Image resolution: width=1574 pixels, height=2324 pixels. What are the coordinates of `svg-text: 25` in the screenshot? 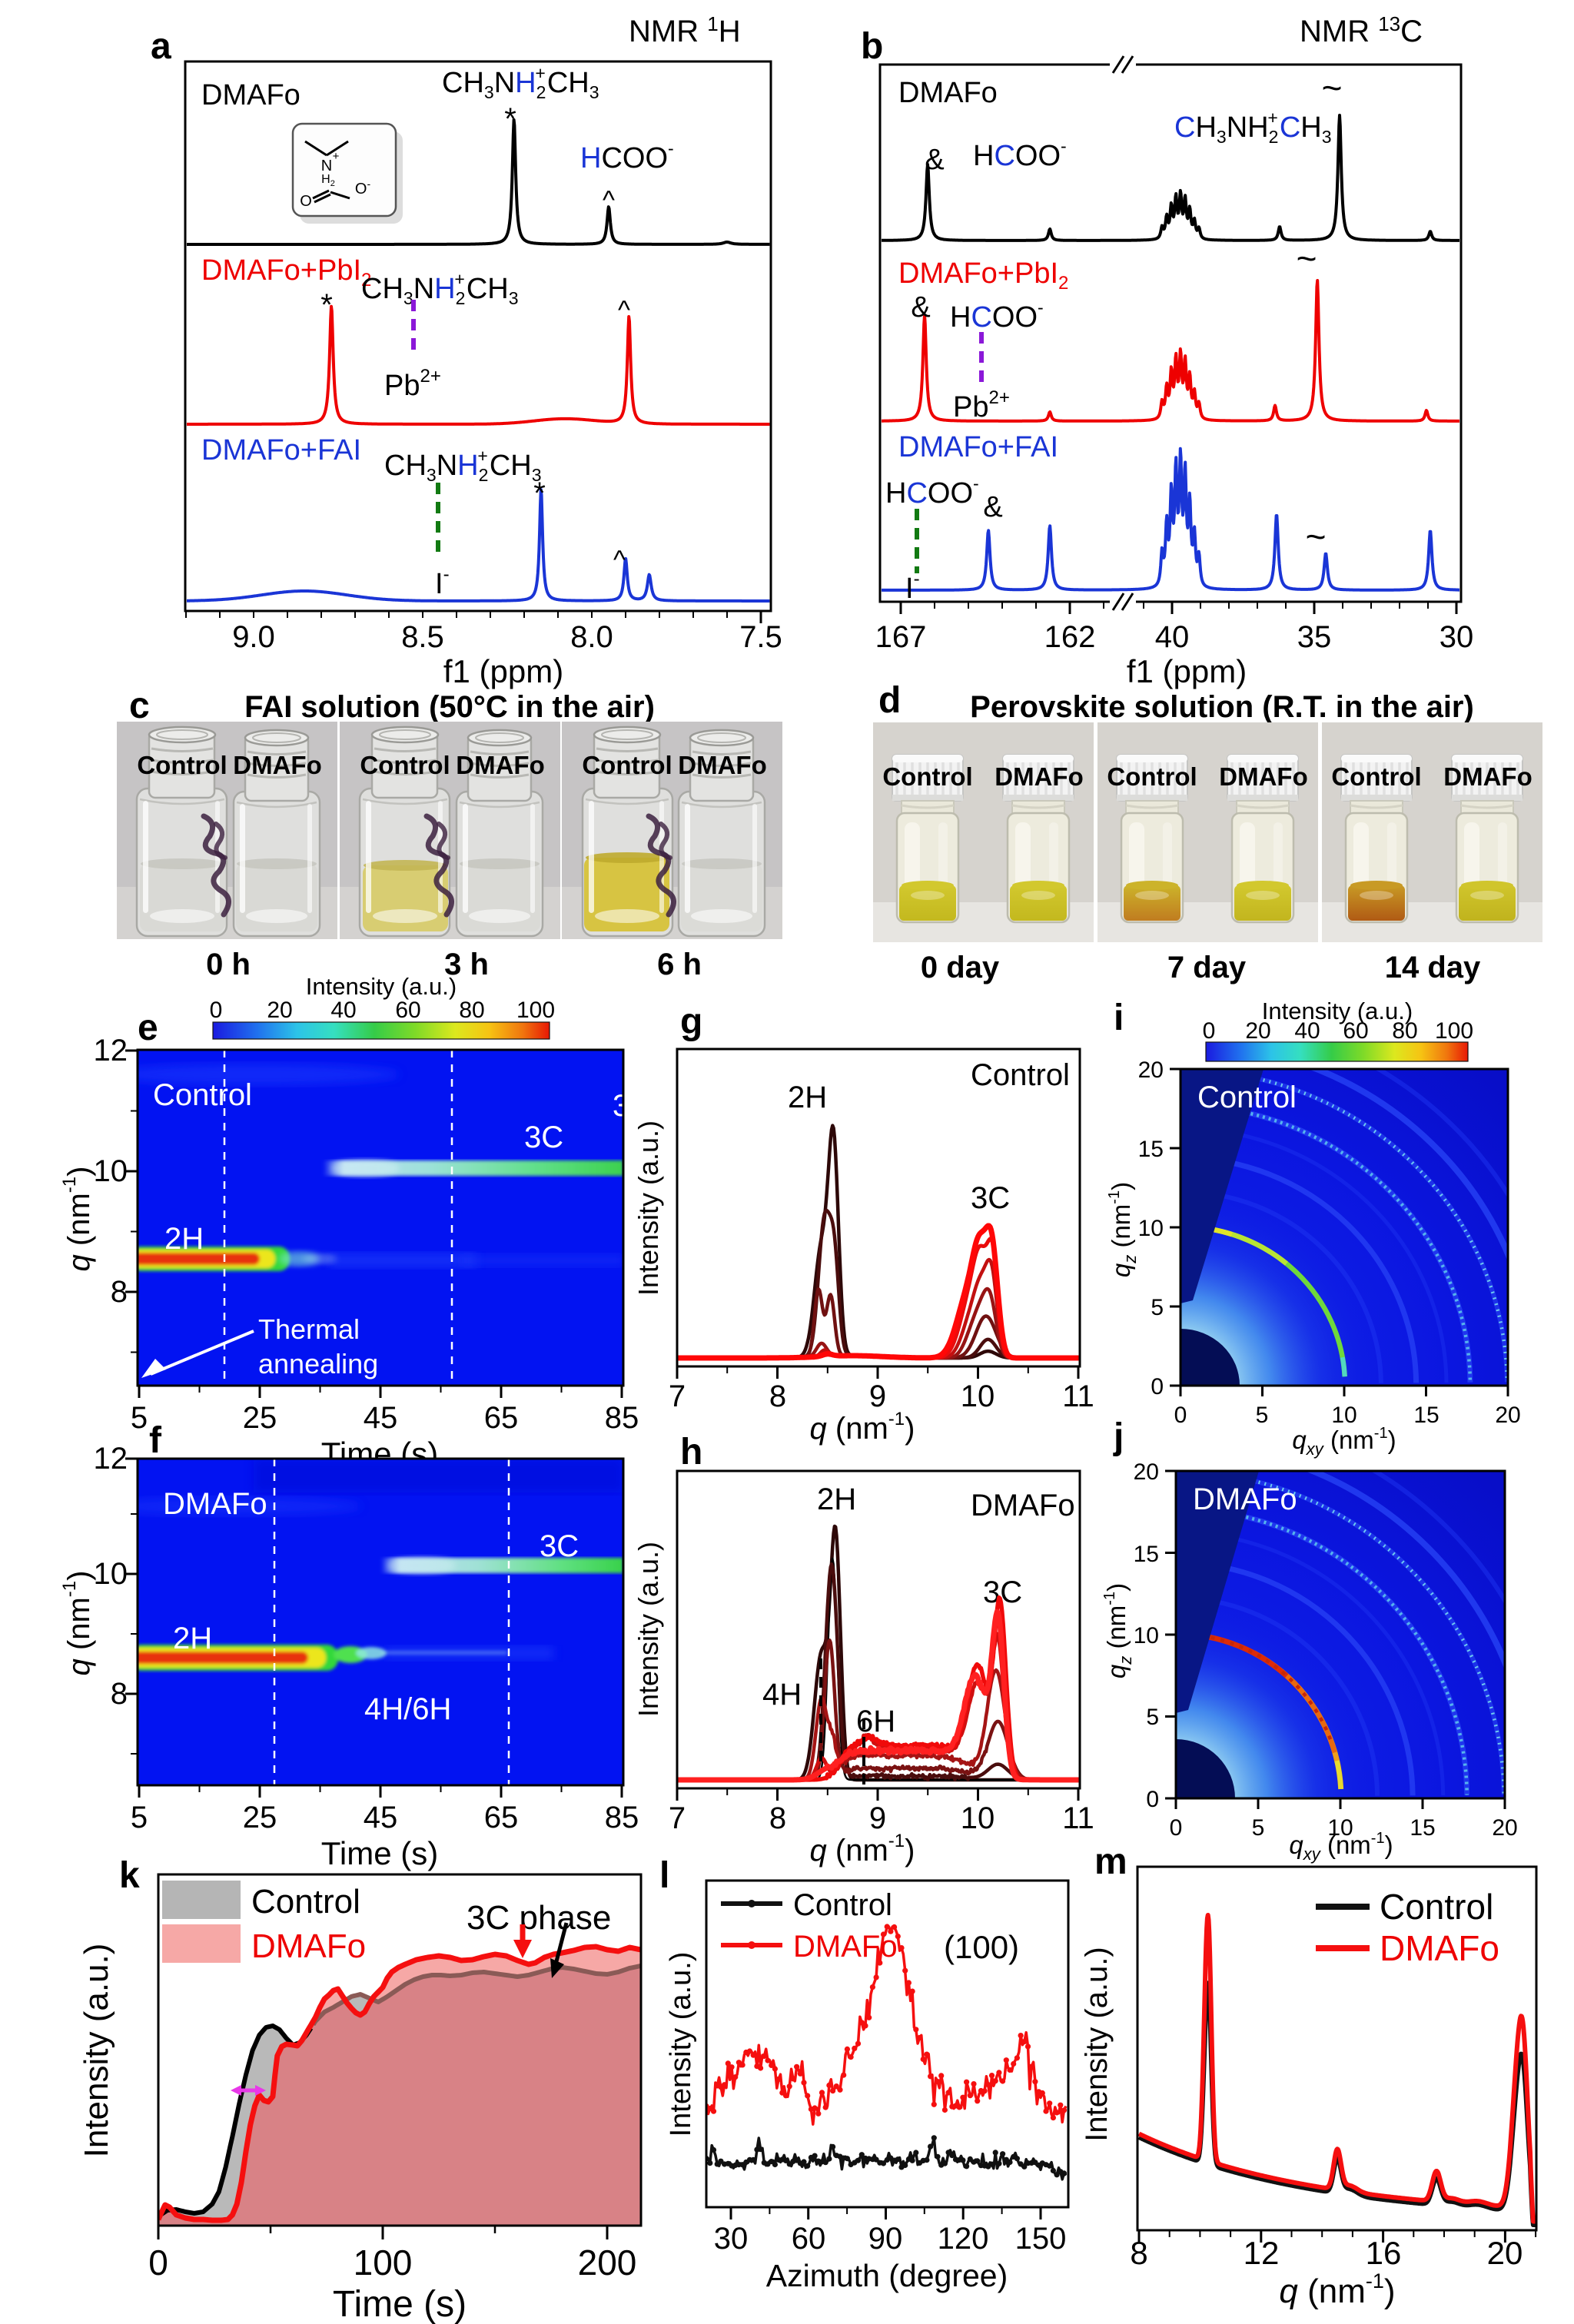 It's located at (260, 1817).